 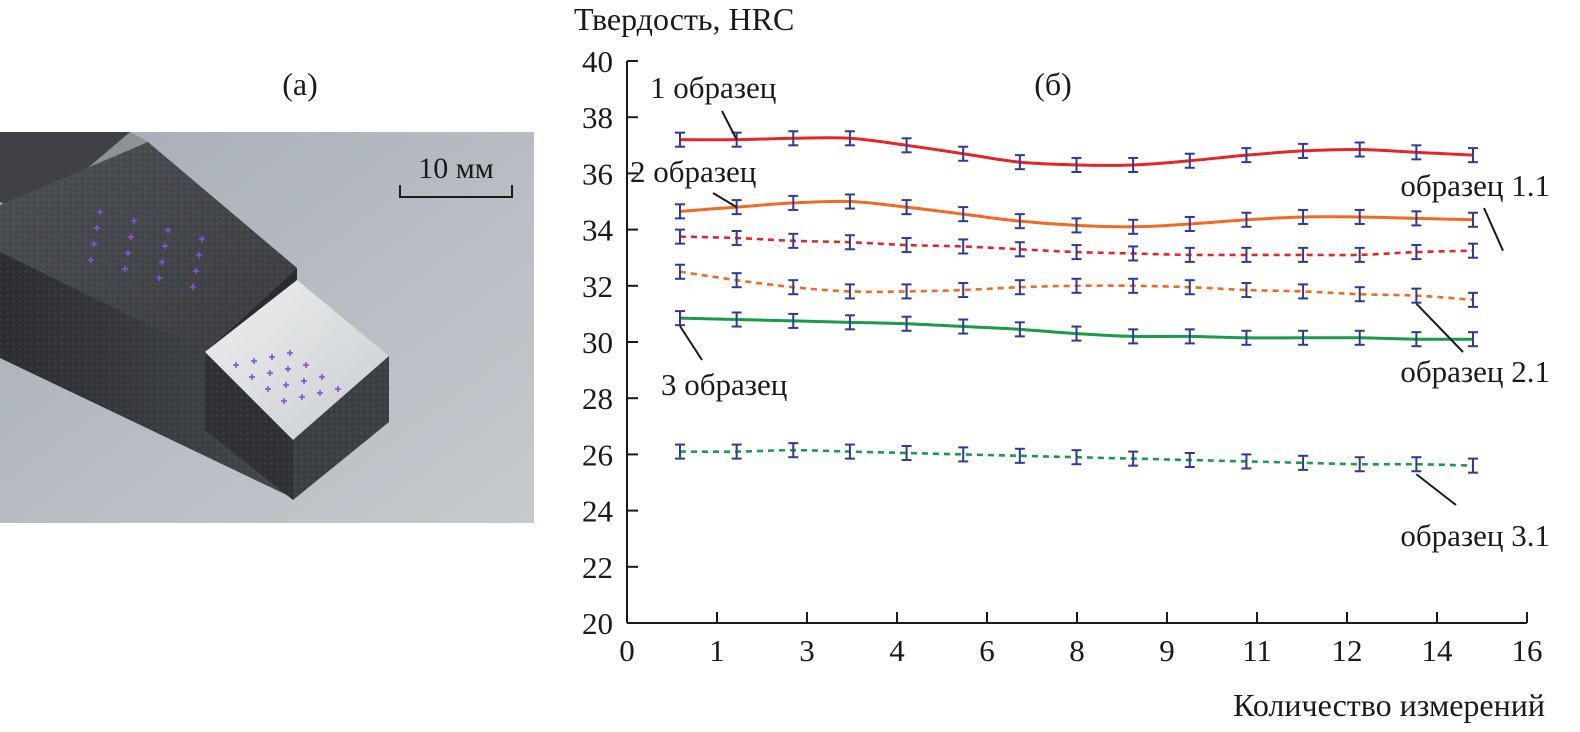 What do you see at coordinates (1347, 650) in the screenshot?
I see `x-tick-label: 12` at bounding box center [1347, 650].